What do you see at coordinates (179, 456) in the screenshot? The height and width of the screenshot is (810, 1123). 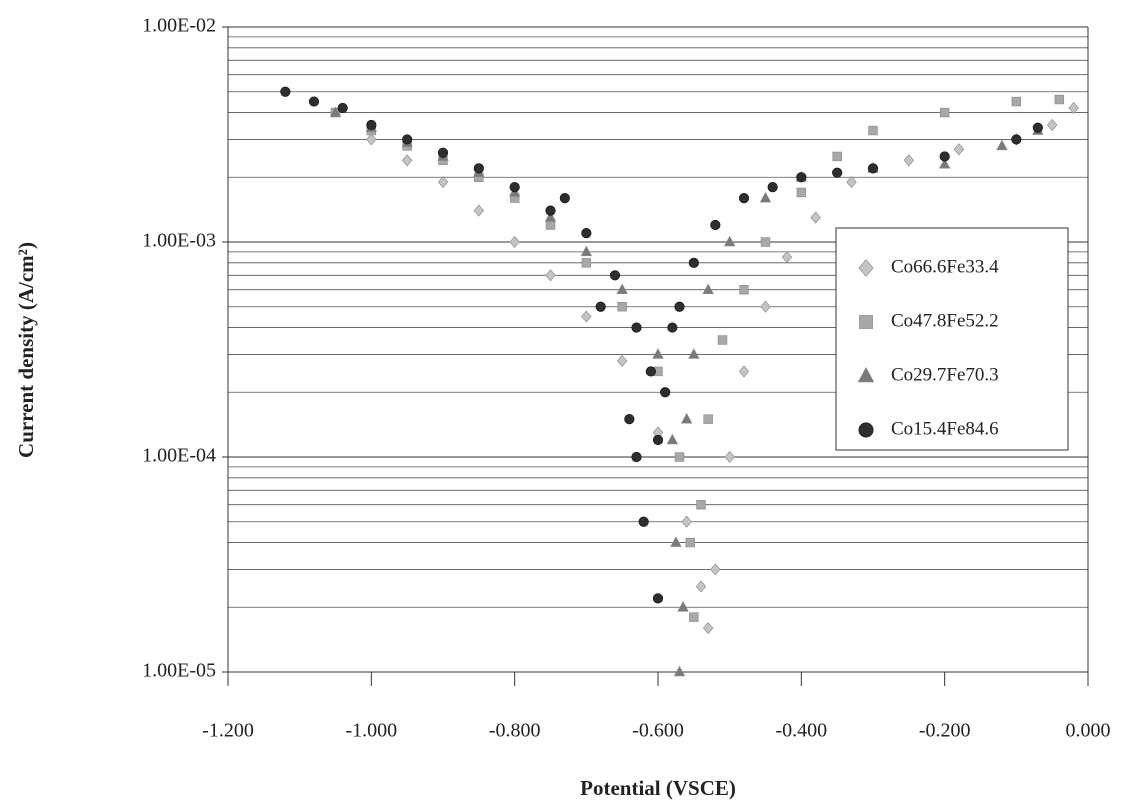 I see `y-tick-label: 1.00E-04` at bounding box center [179, 456].